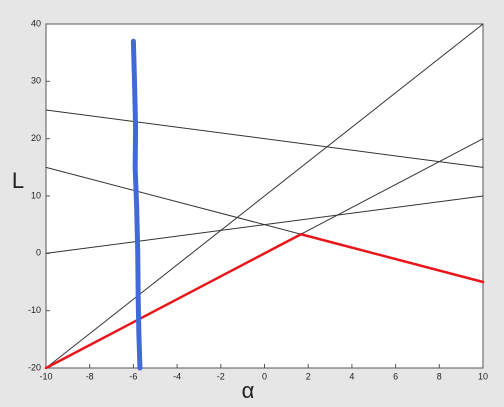 This screenshot has height=407, width=504. What do you see at coordinates (38, 253) in the screenshot?
I see `y-tick-label: 0` at bounding box center [38, 253].